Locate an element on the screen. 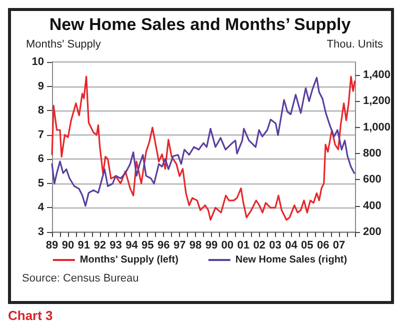  chart-title: New Home Sales and Months’ Supply is located at coordinates (200, 24).